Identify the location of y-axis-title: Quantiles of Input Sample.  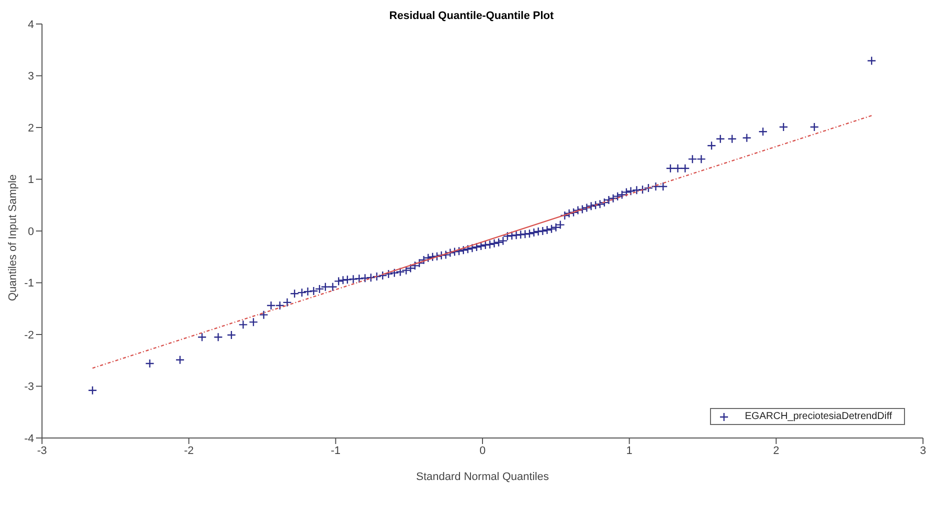
(12, 237).